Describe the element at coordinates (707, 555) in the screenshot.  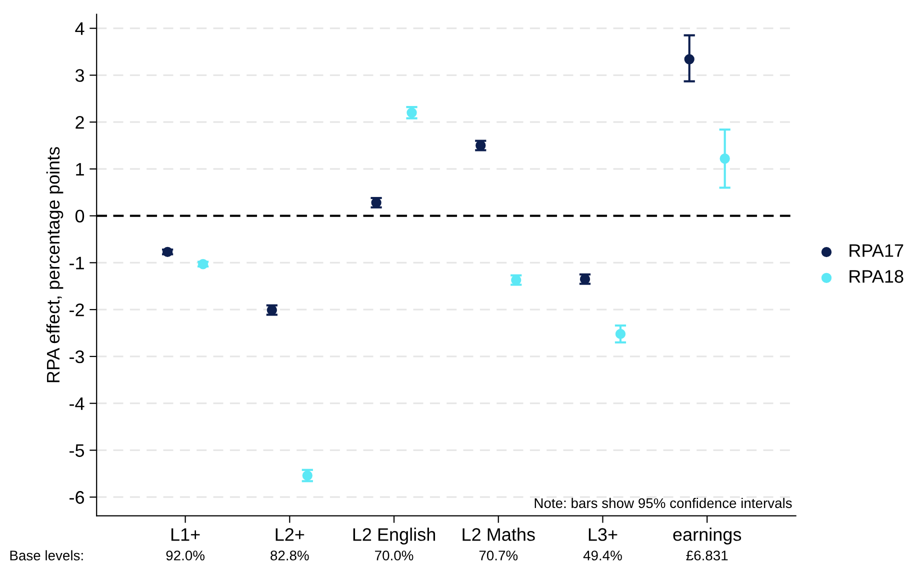
I see `text: £6.831` at that location.